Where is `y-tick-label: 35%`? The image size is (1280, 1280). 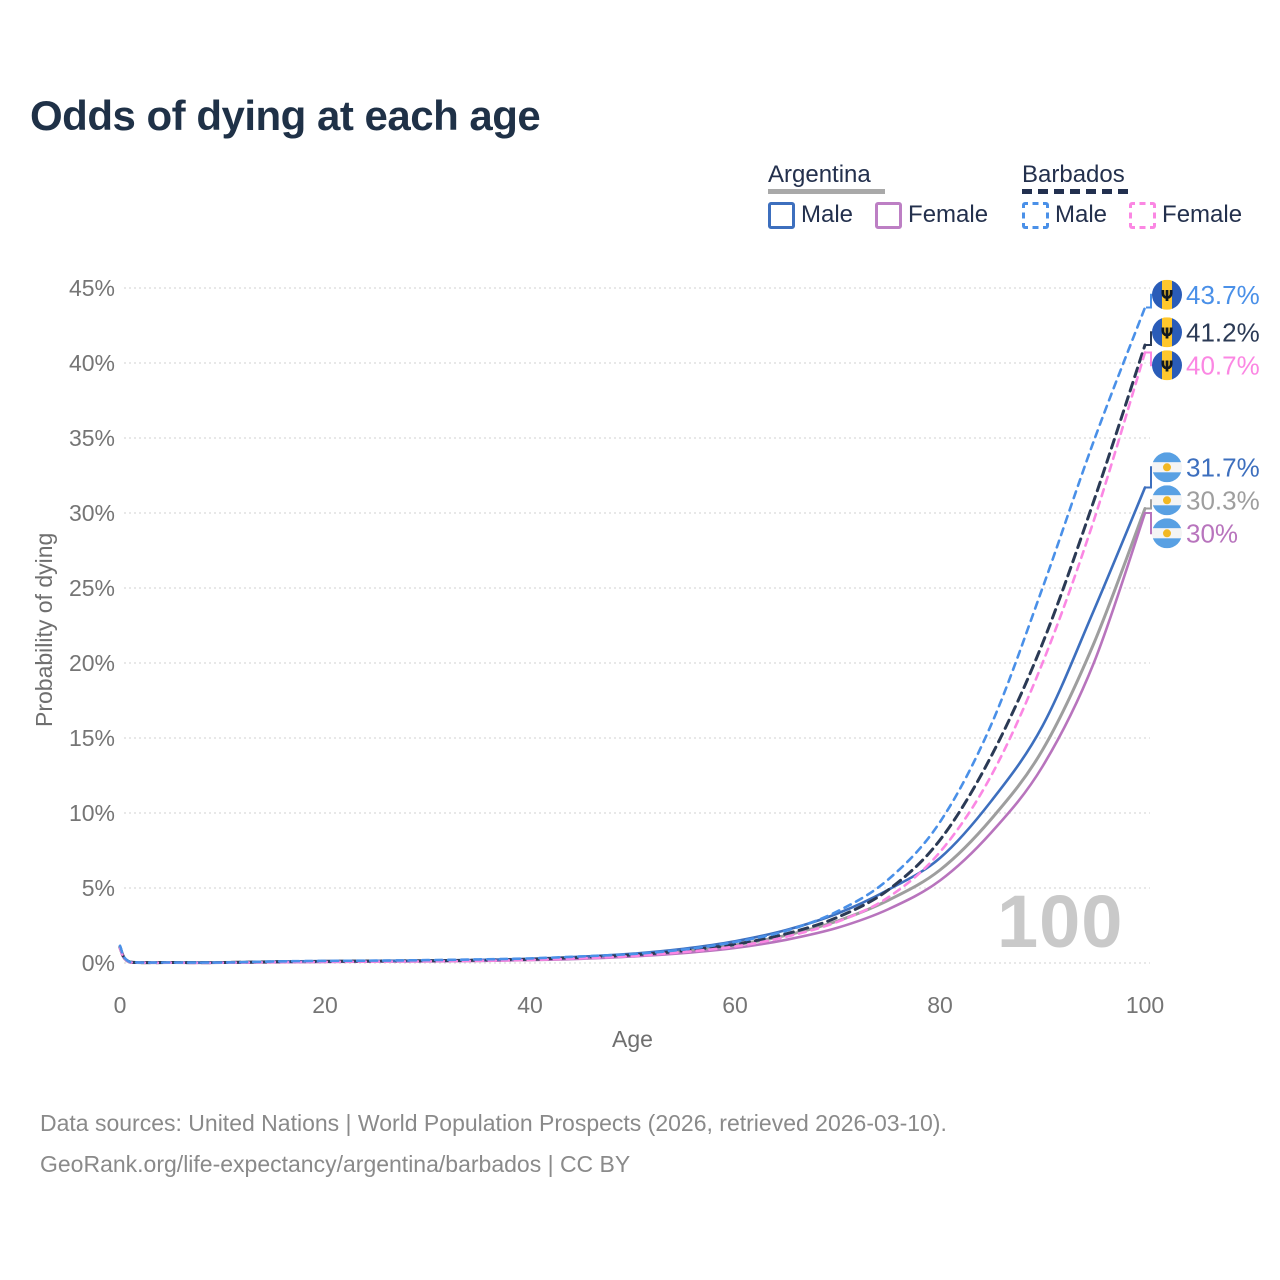
y-tick-label: 35% is located at coordinates (91, 438).